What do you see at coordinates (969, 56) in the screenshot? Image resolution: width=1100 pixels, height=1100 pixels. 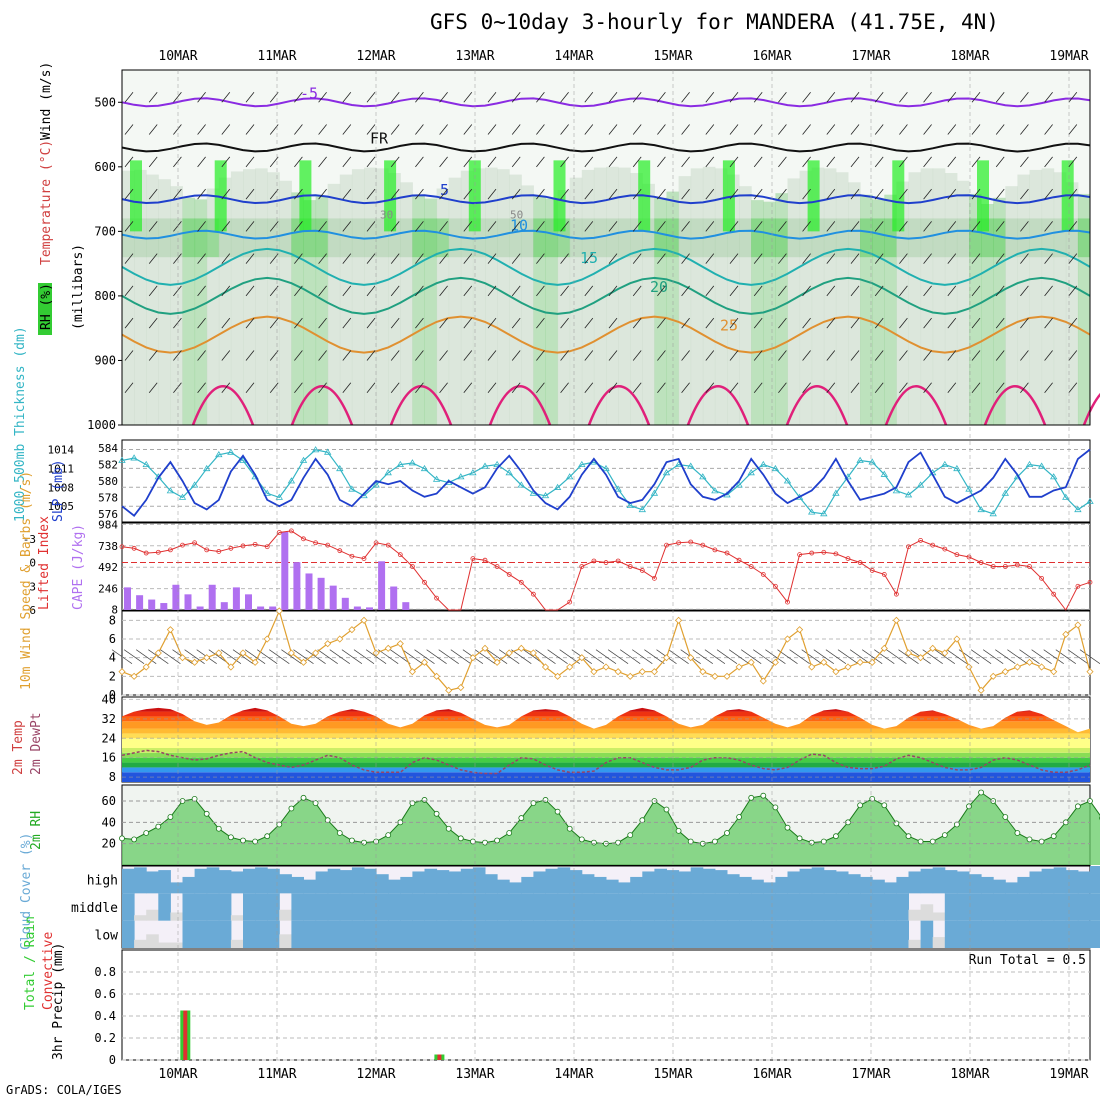 I see `date-label-top: 18MAR` at bounding box center [969, 56].